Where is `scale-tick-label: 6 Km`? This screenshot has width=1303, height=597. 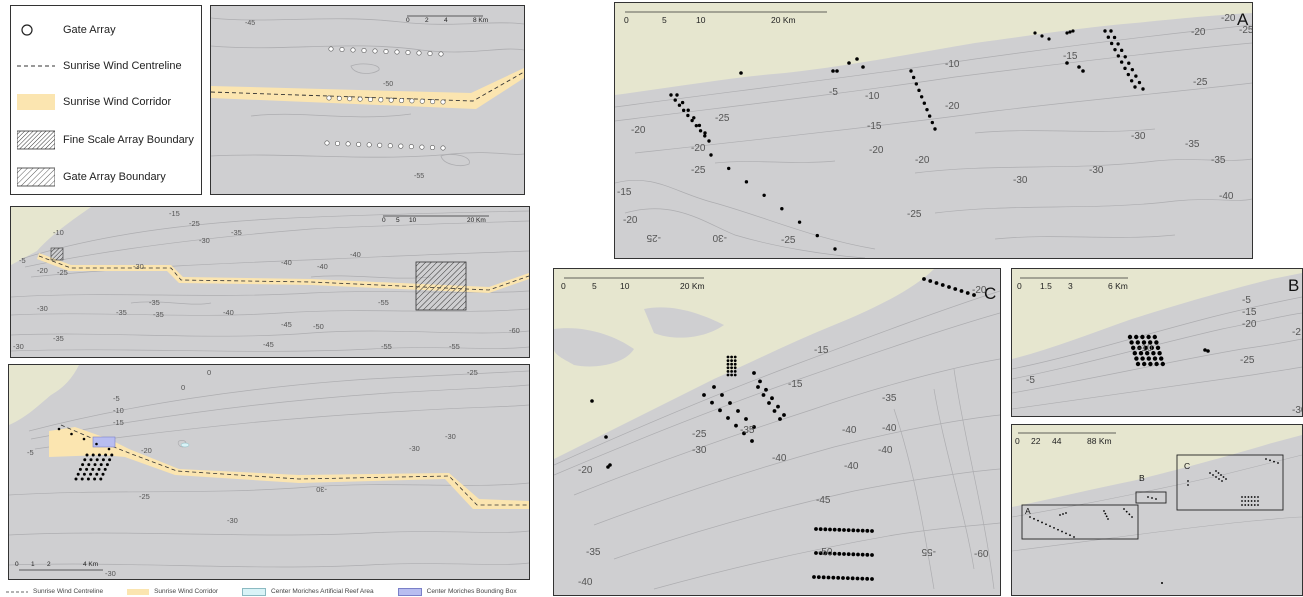 scale-tick-label: 6 Km is located at coordinates (1118, 286).